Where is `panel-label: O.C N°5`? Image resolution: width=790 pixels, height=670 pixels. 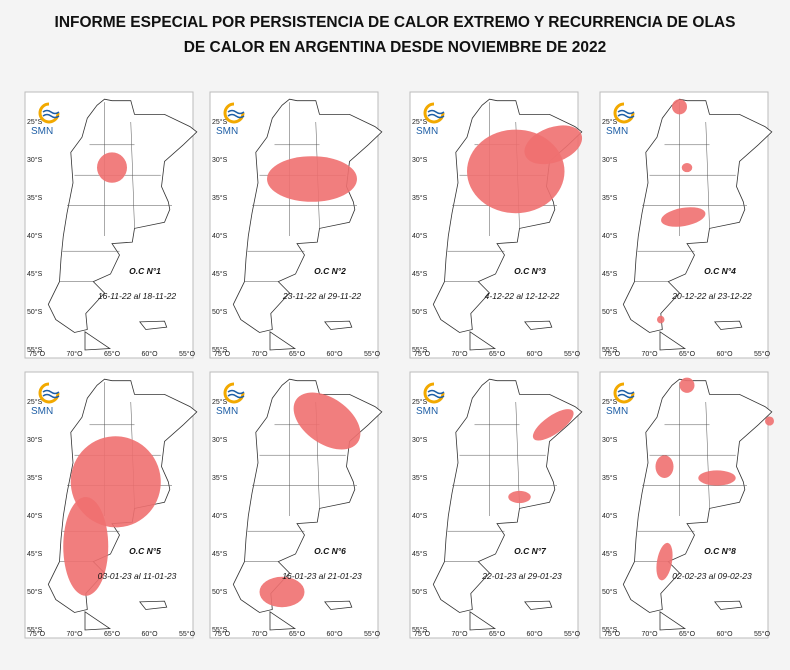 panel-label: O.C N°5 is located at coordinates (145, 551).